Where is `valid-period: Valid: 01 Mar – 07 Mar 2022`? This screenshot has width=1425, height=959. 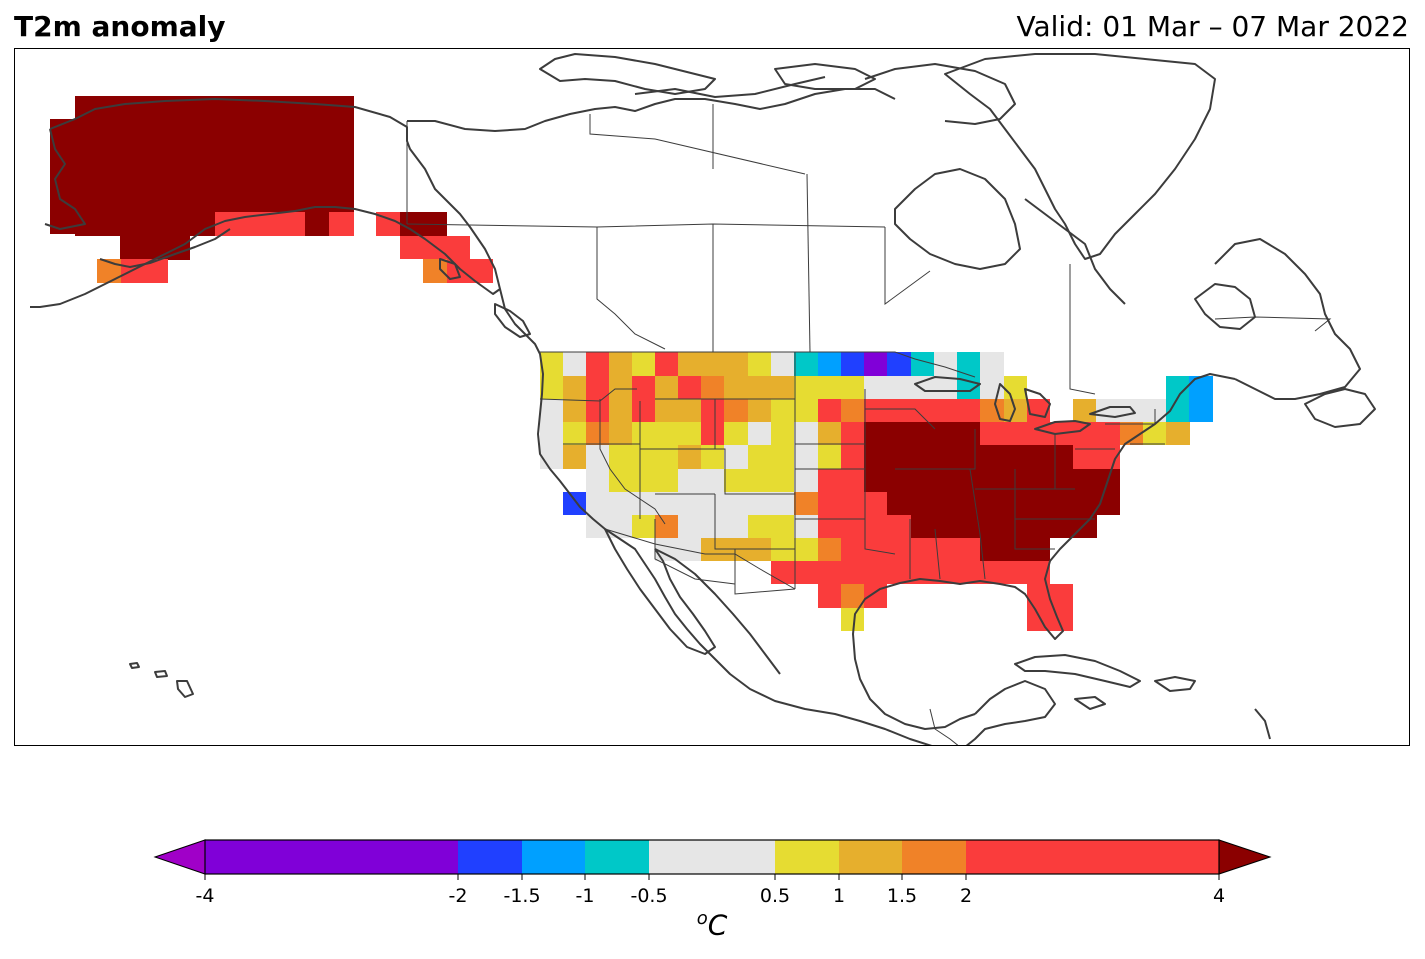
valid-period: Valid: 01 Mar – 07 Mar 2022 is located at coordinates (1212, 26).